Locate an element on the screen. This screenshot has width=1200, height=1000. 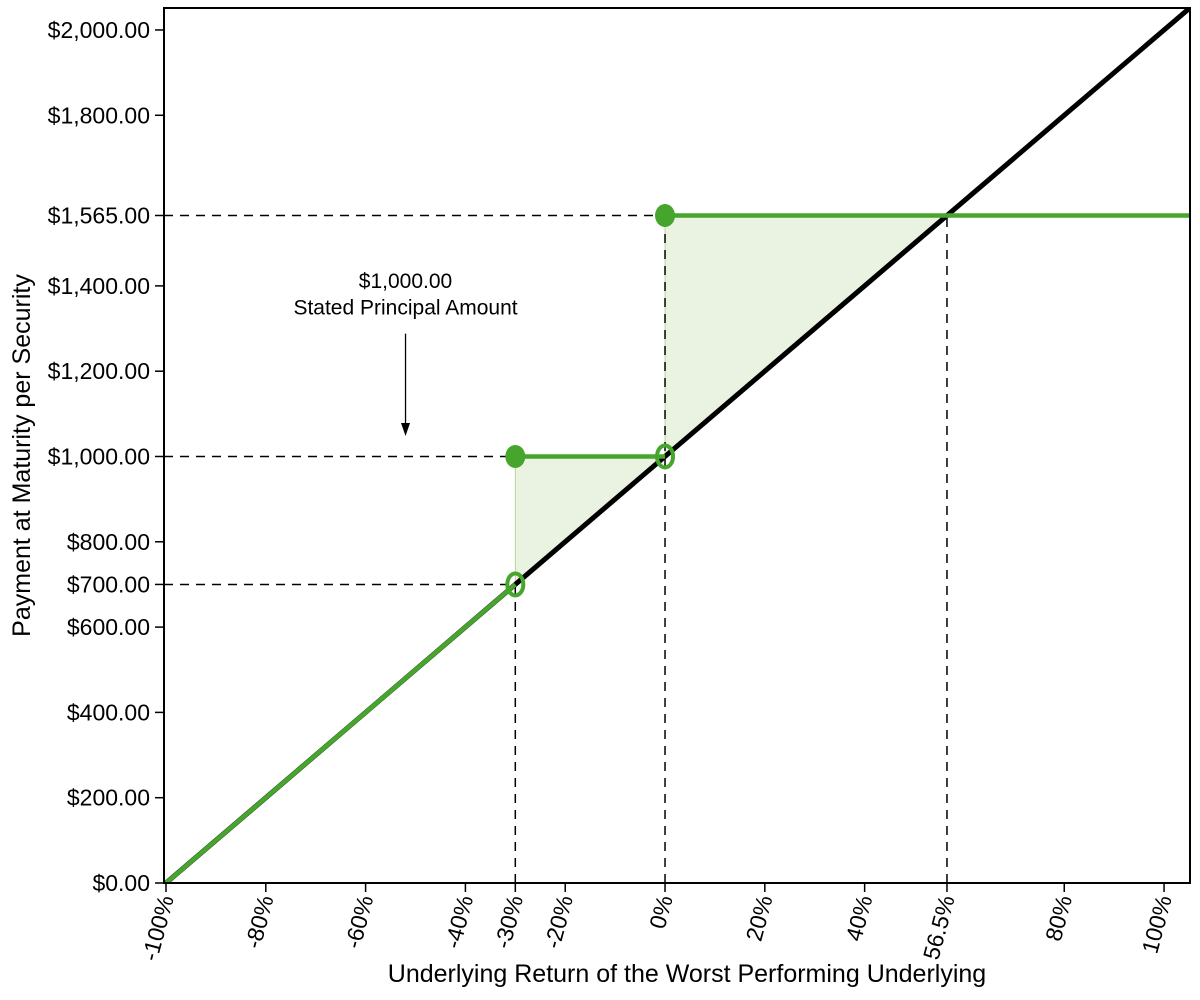
x-tick-label: -100% is located at coordinates (158, 928).